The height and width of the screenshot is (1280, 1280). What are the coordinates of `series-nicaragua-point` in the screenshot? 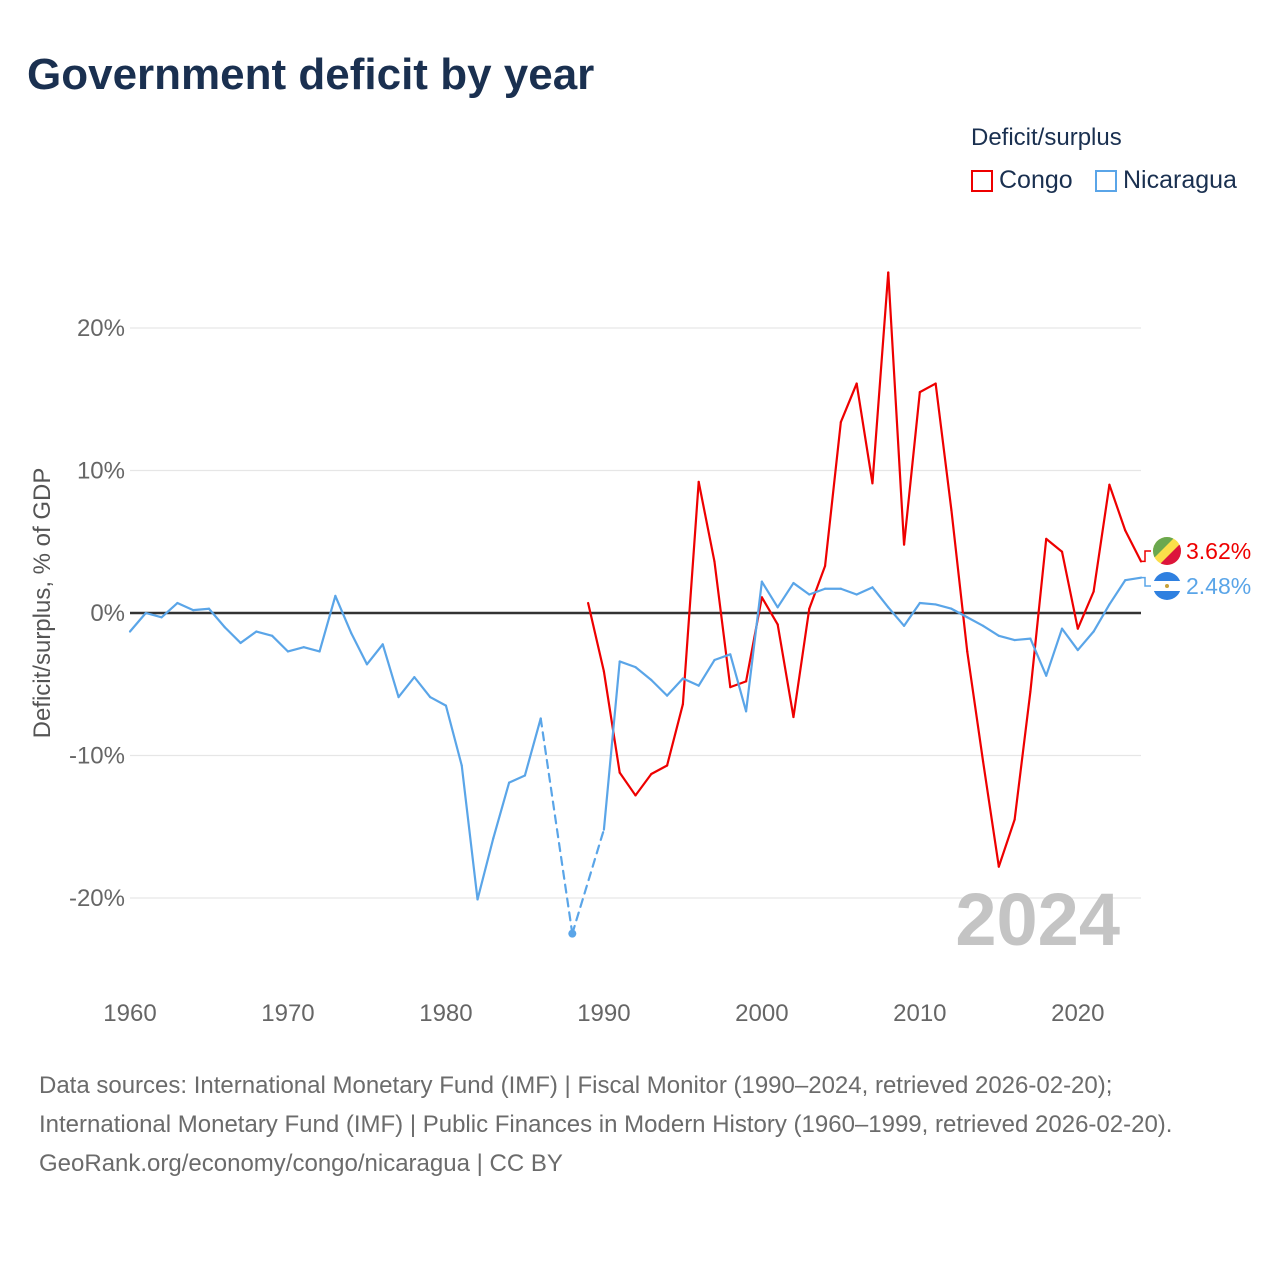 It's located at (572, 933).